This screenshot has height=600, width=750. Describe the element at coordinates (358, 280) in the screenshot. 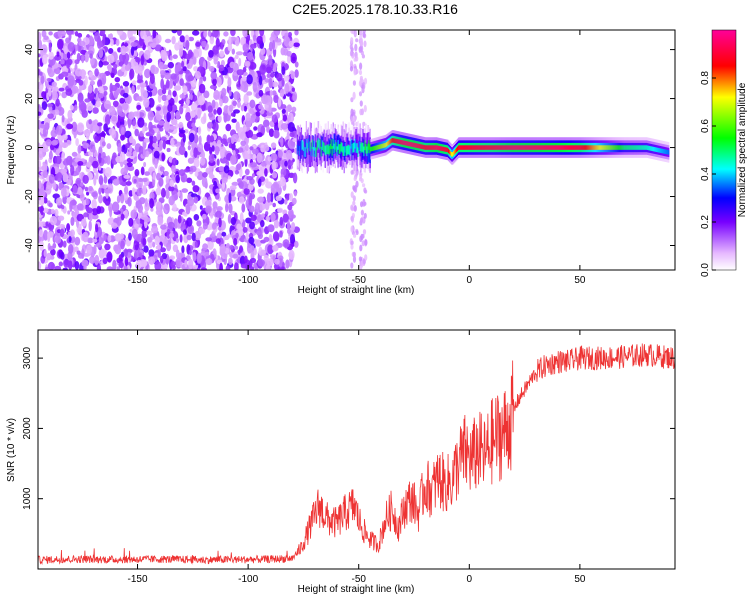

I see `spectrogram-xtick-label: -50` at that location.